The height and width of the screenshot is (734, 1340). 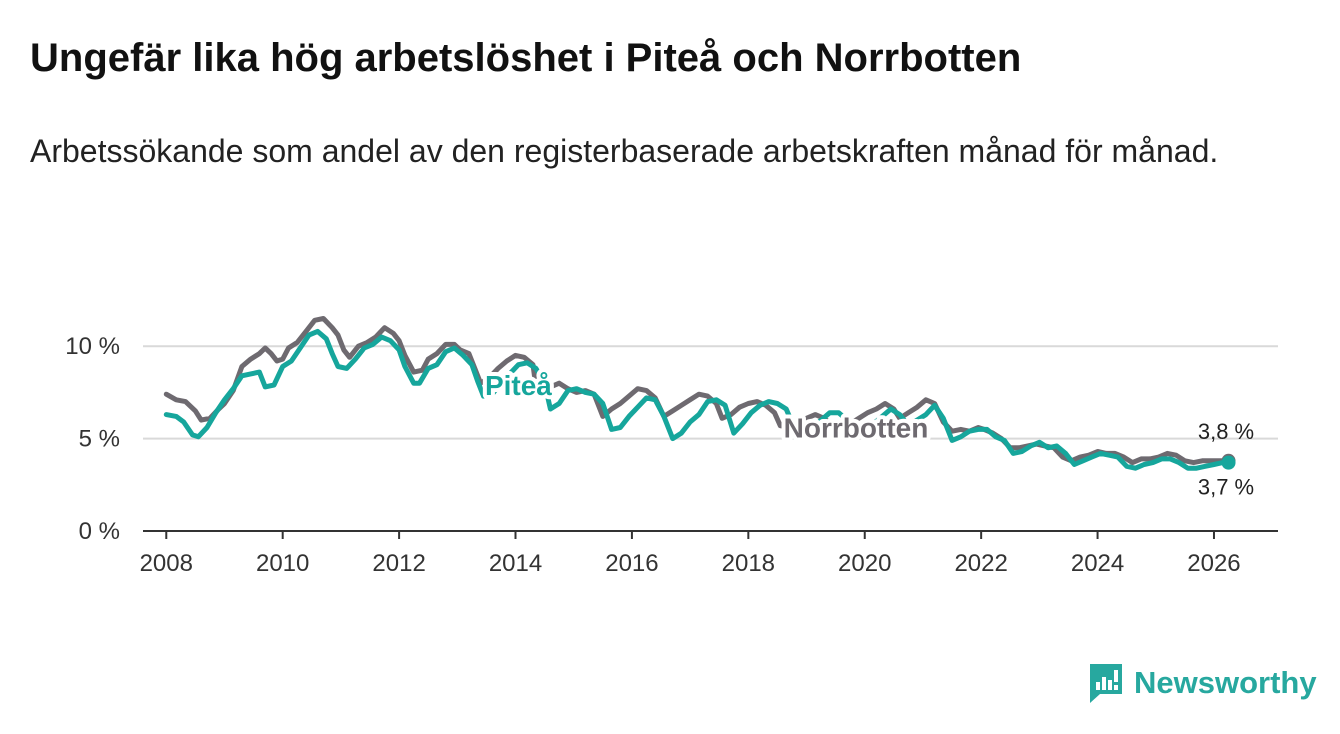 I want to click on series-end-point, so click(x=1228, y=462).